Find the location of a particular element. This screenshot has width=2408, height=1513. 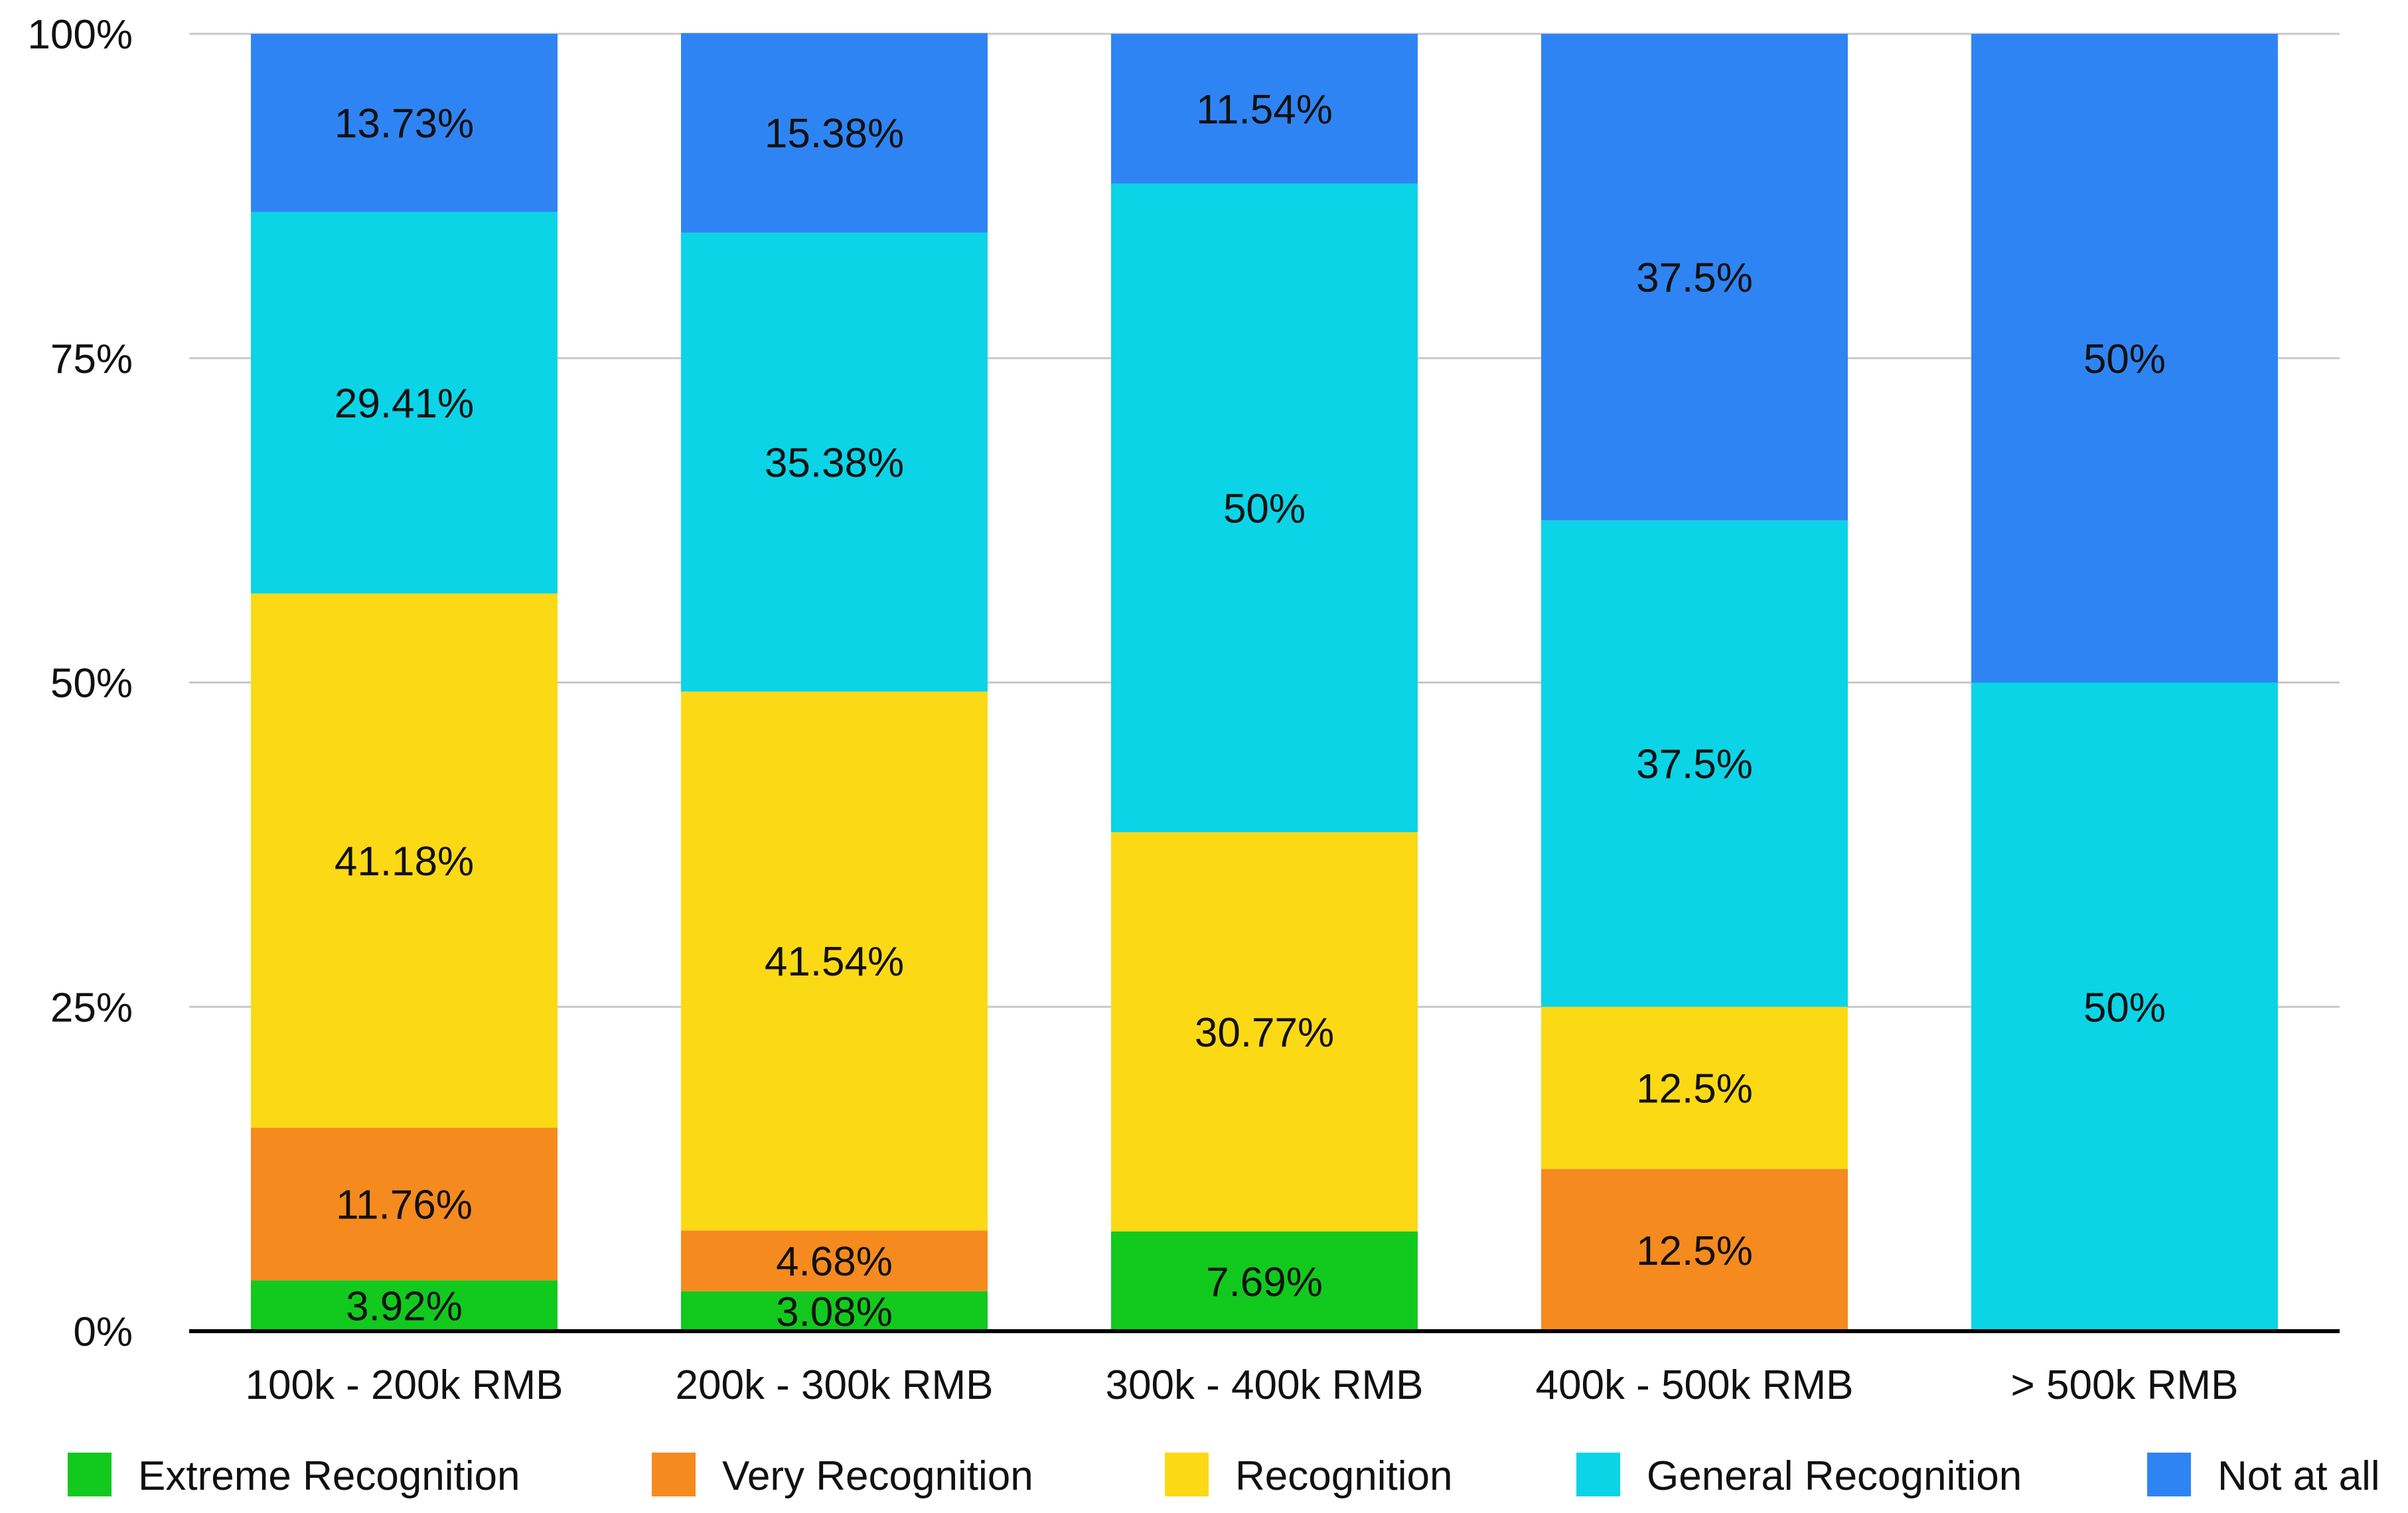

legend-label: Extreme Recognition is located at coordinates (329, 1476).